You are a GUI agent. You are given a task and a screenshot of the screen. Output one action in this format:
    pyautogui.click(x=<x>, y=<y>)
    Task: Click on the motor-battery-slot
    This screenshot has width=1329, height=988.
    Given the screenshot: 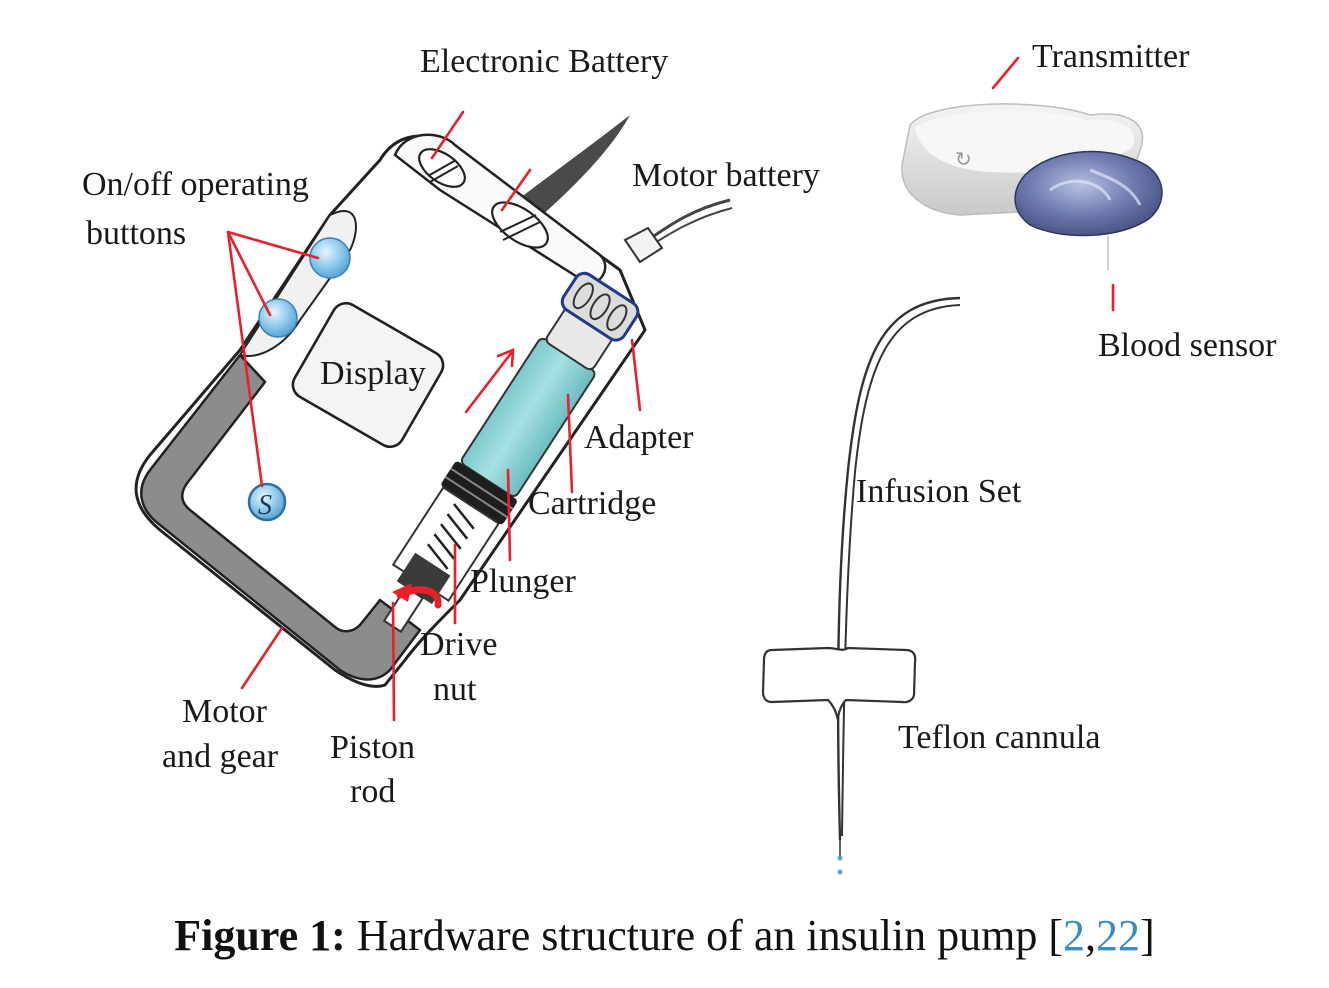 What is the action you would take?
    pyautogui.click(x=520, y=225)
    